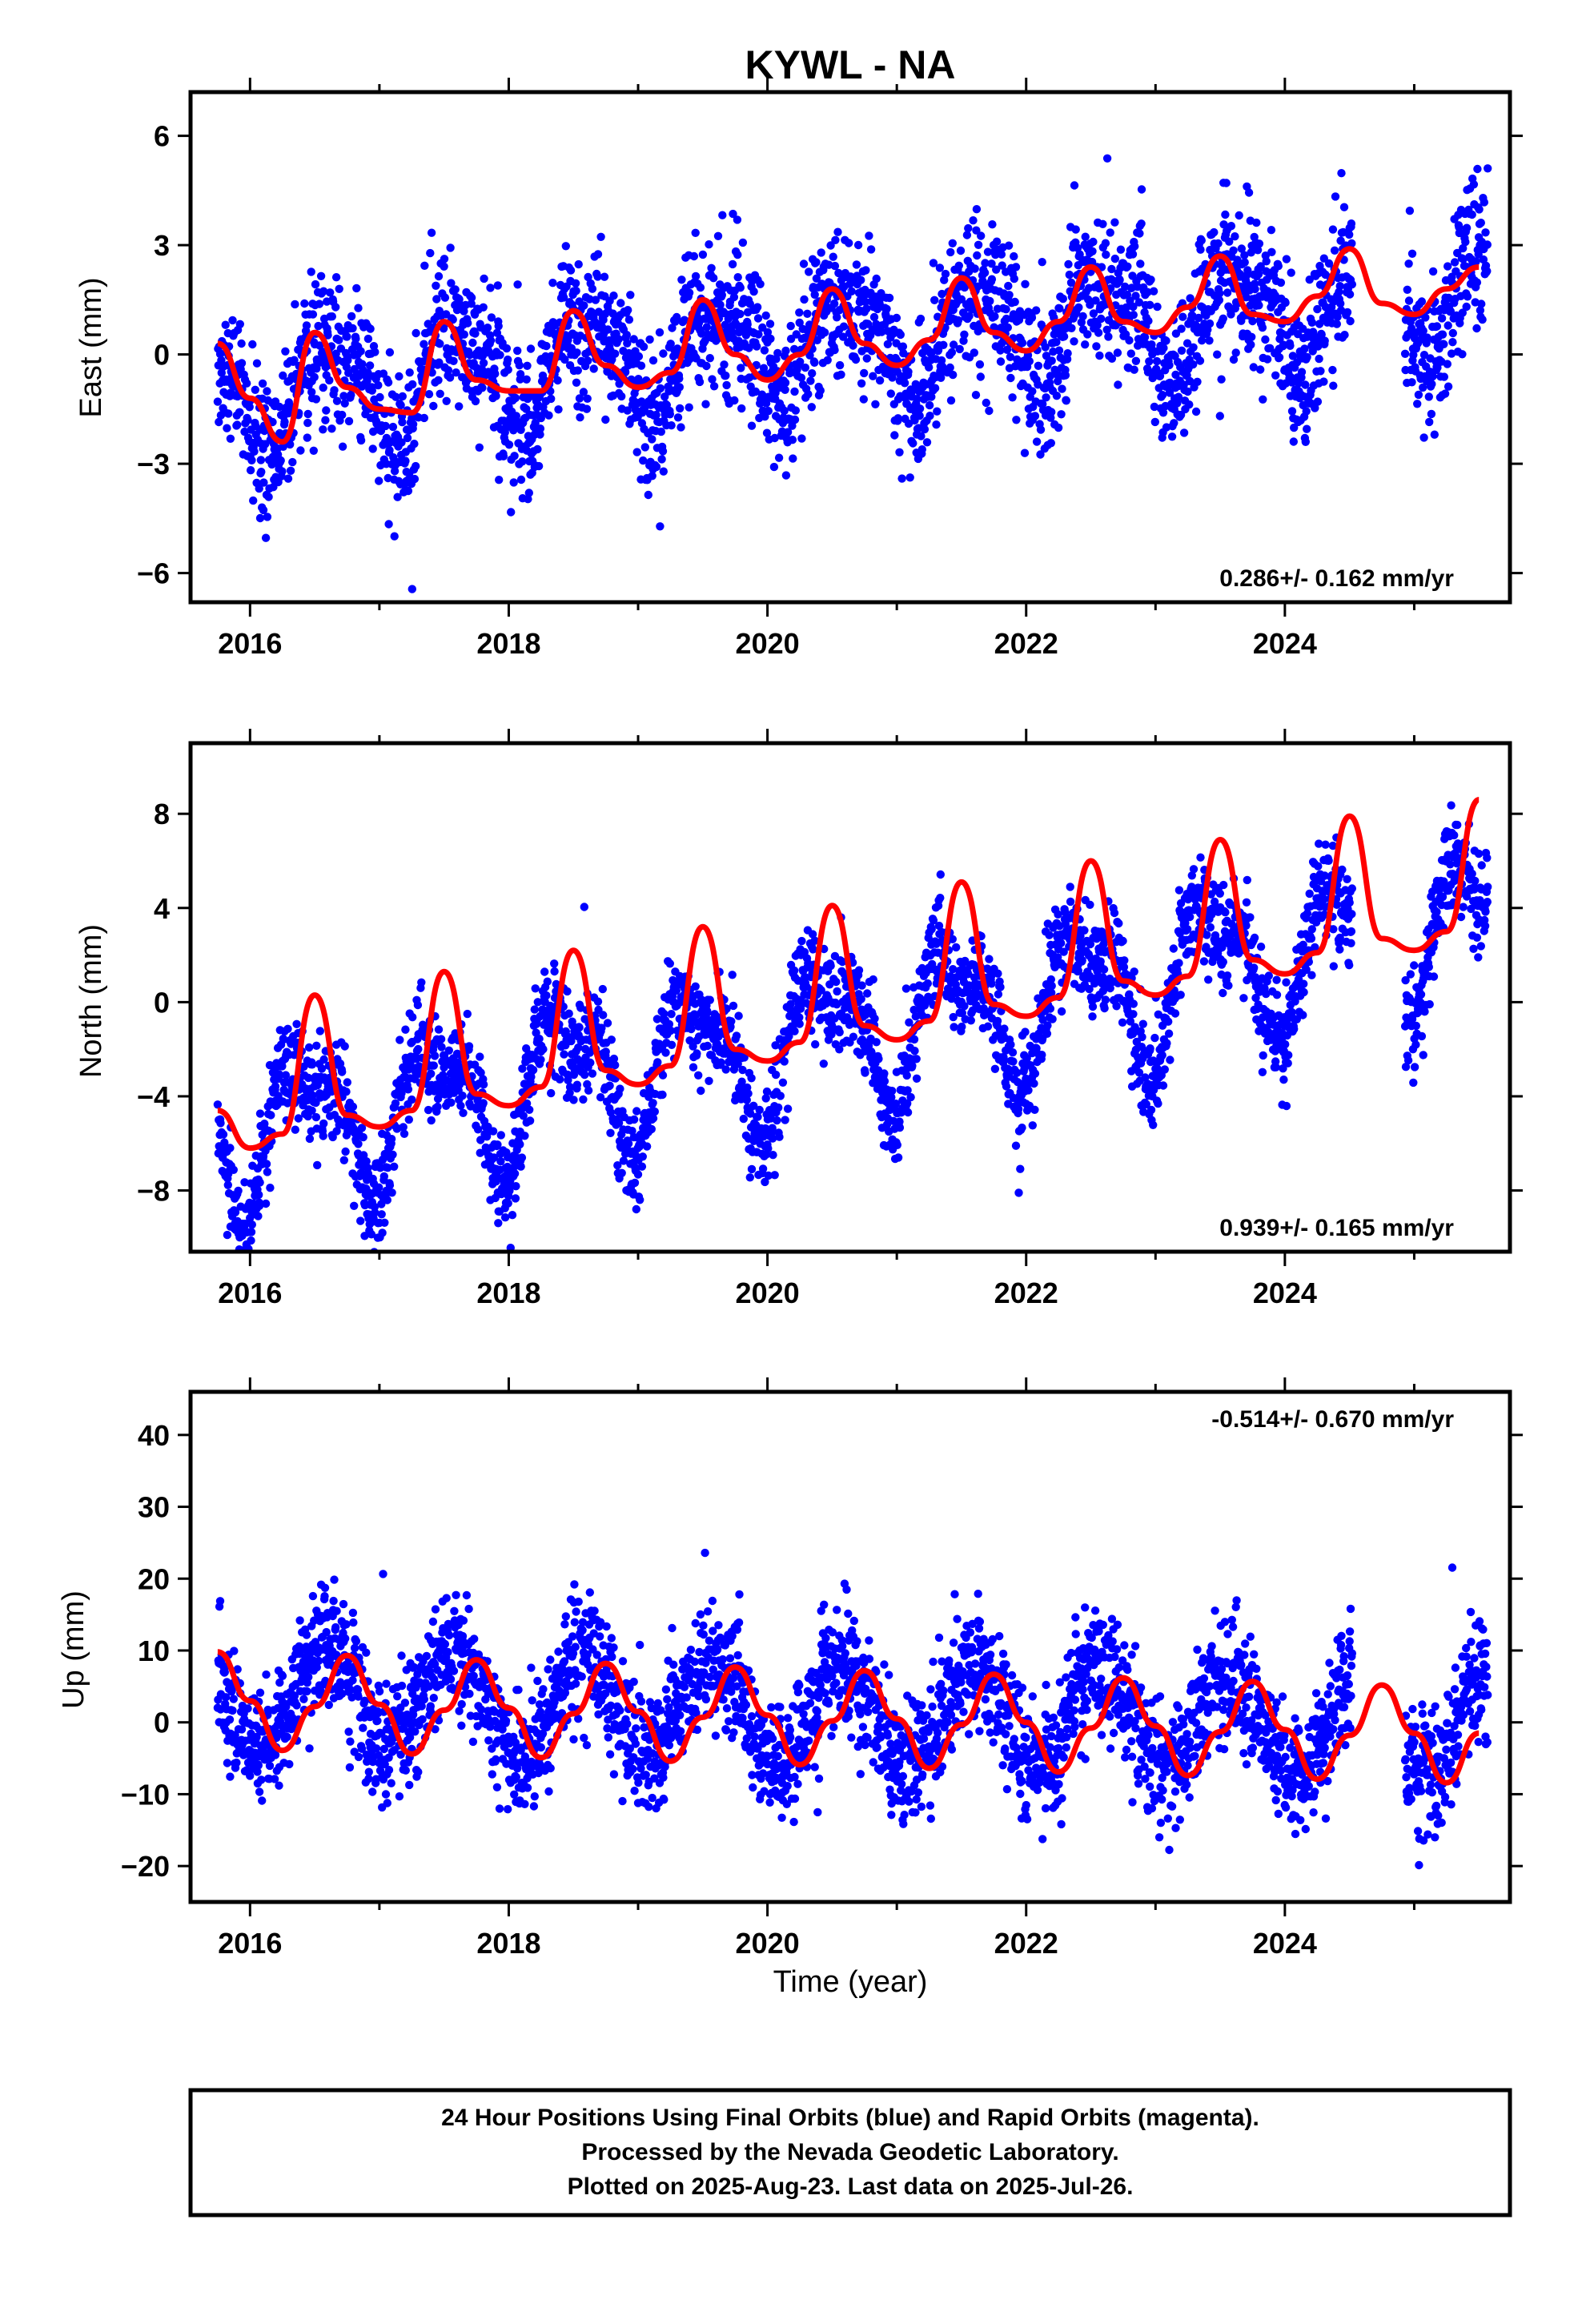 The height and width of the screenshot is (2324, 1582). What do you see at coordinates (162, 136) in the screenshot?
I see `east-y-tick-label: 6` at bounding box center [162, 136].